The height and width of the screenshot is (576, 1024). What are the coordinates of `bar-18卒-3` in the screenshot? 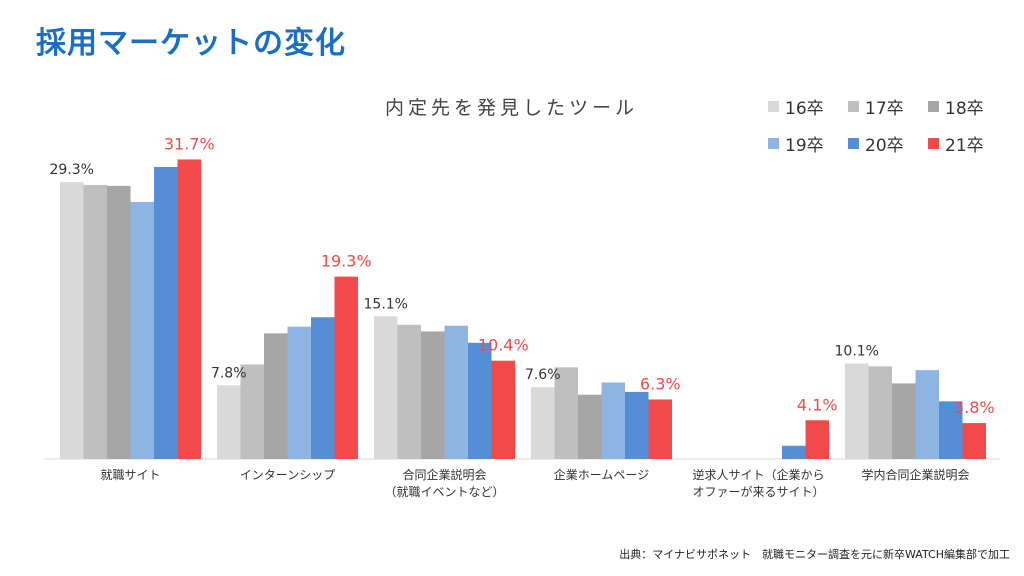 It's located at (590, 426).